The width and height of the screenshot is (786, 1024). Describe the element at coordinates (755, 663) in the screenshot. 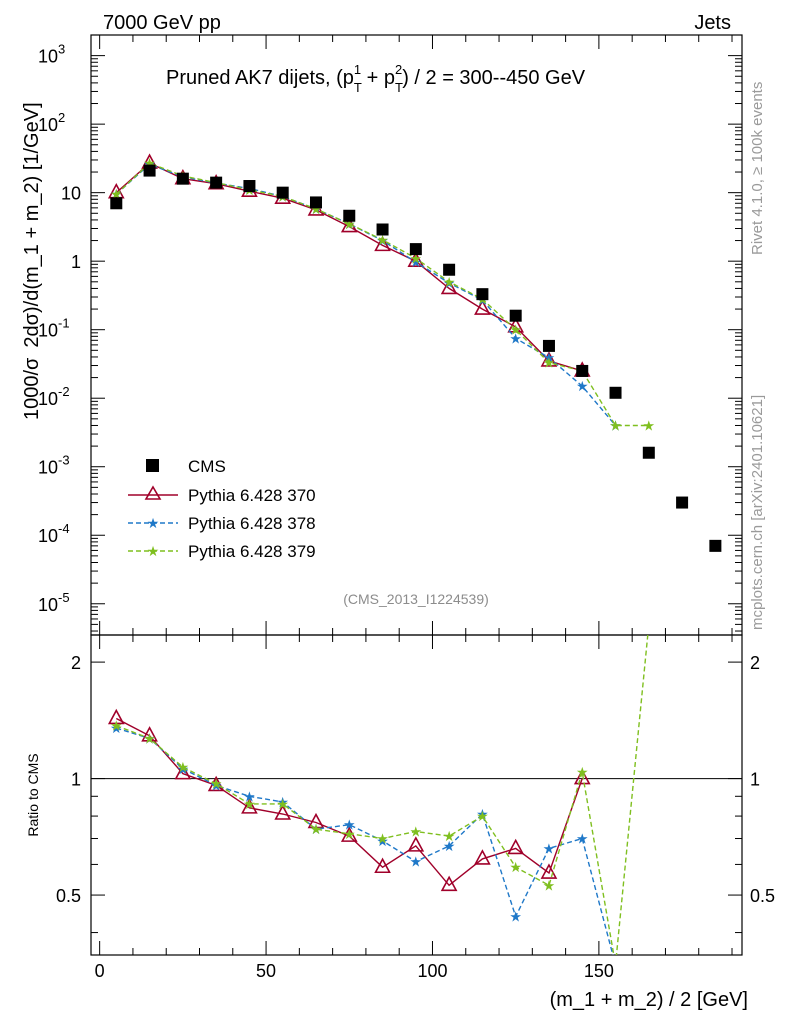

I see `ratio-y-tick-label-right: 2` at that location.